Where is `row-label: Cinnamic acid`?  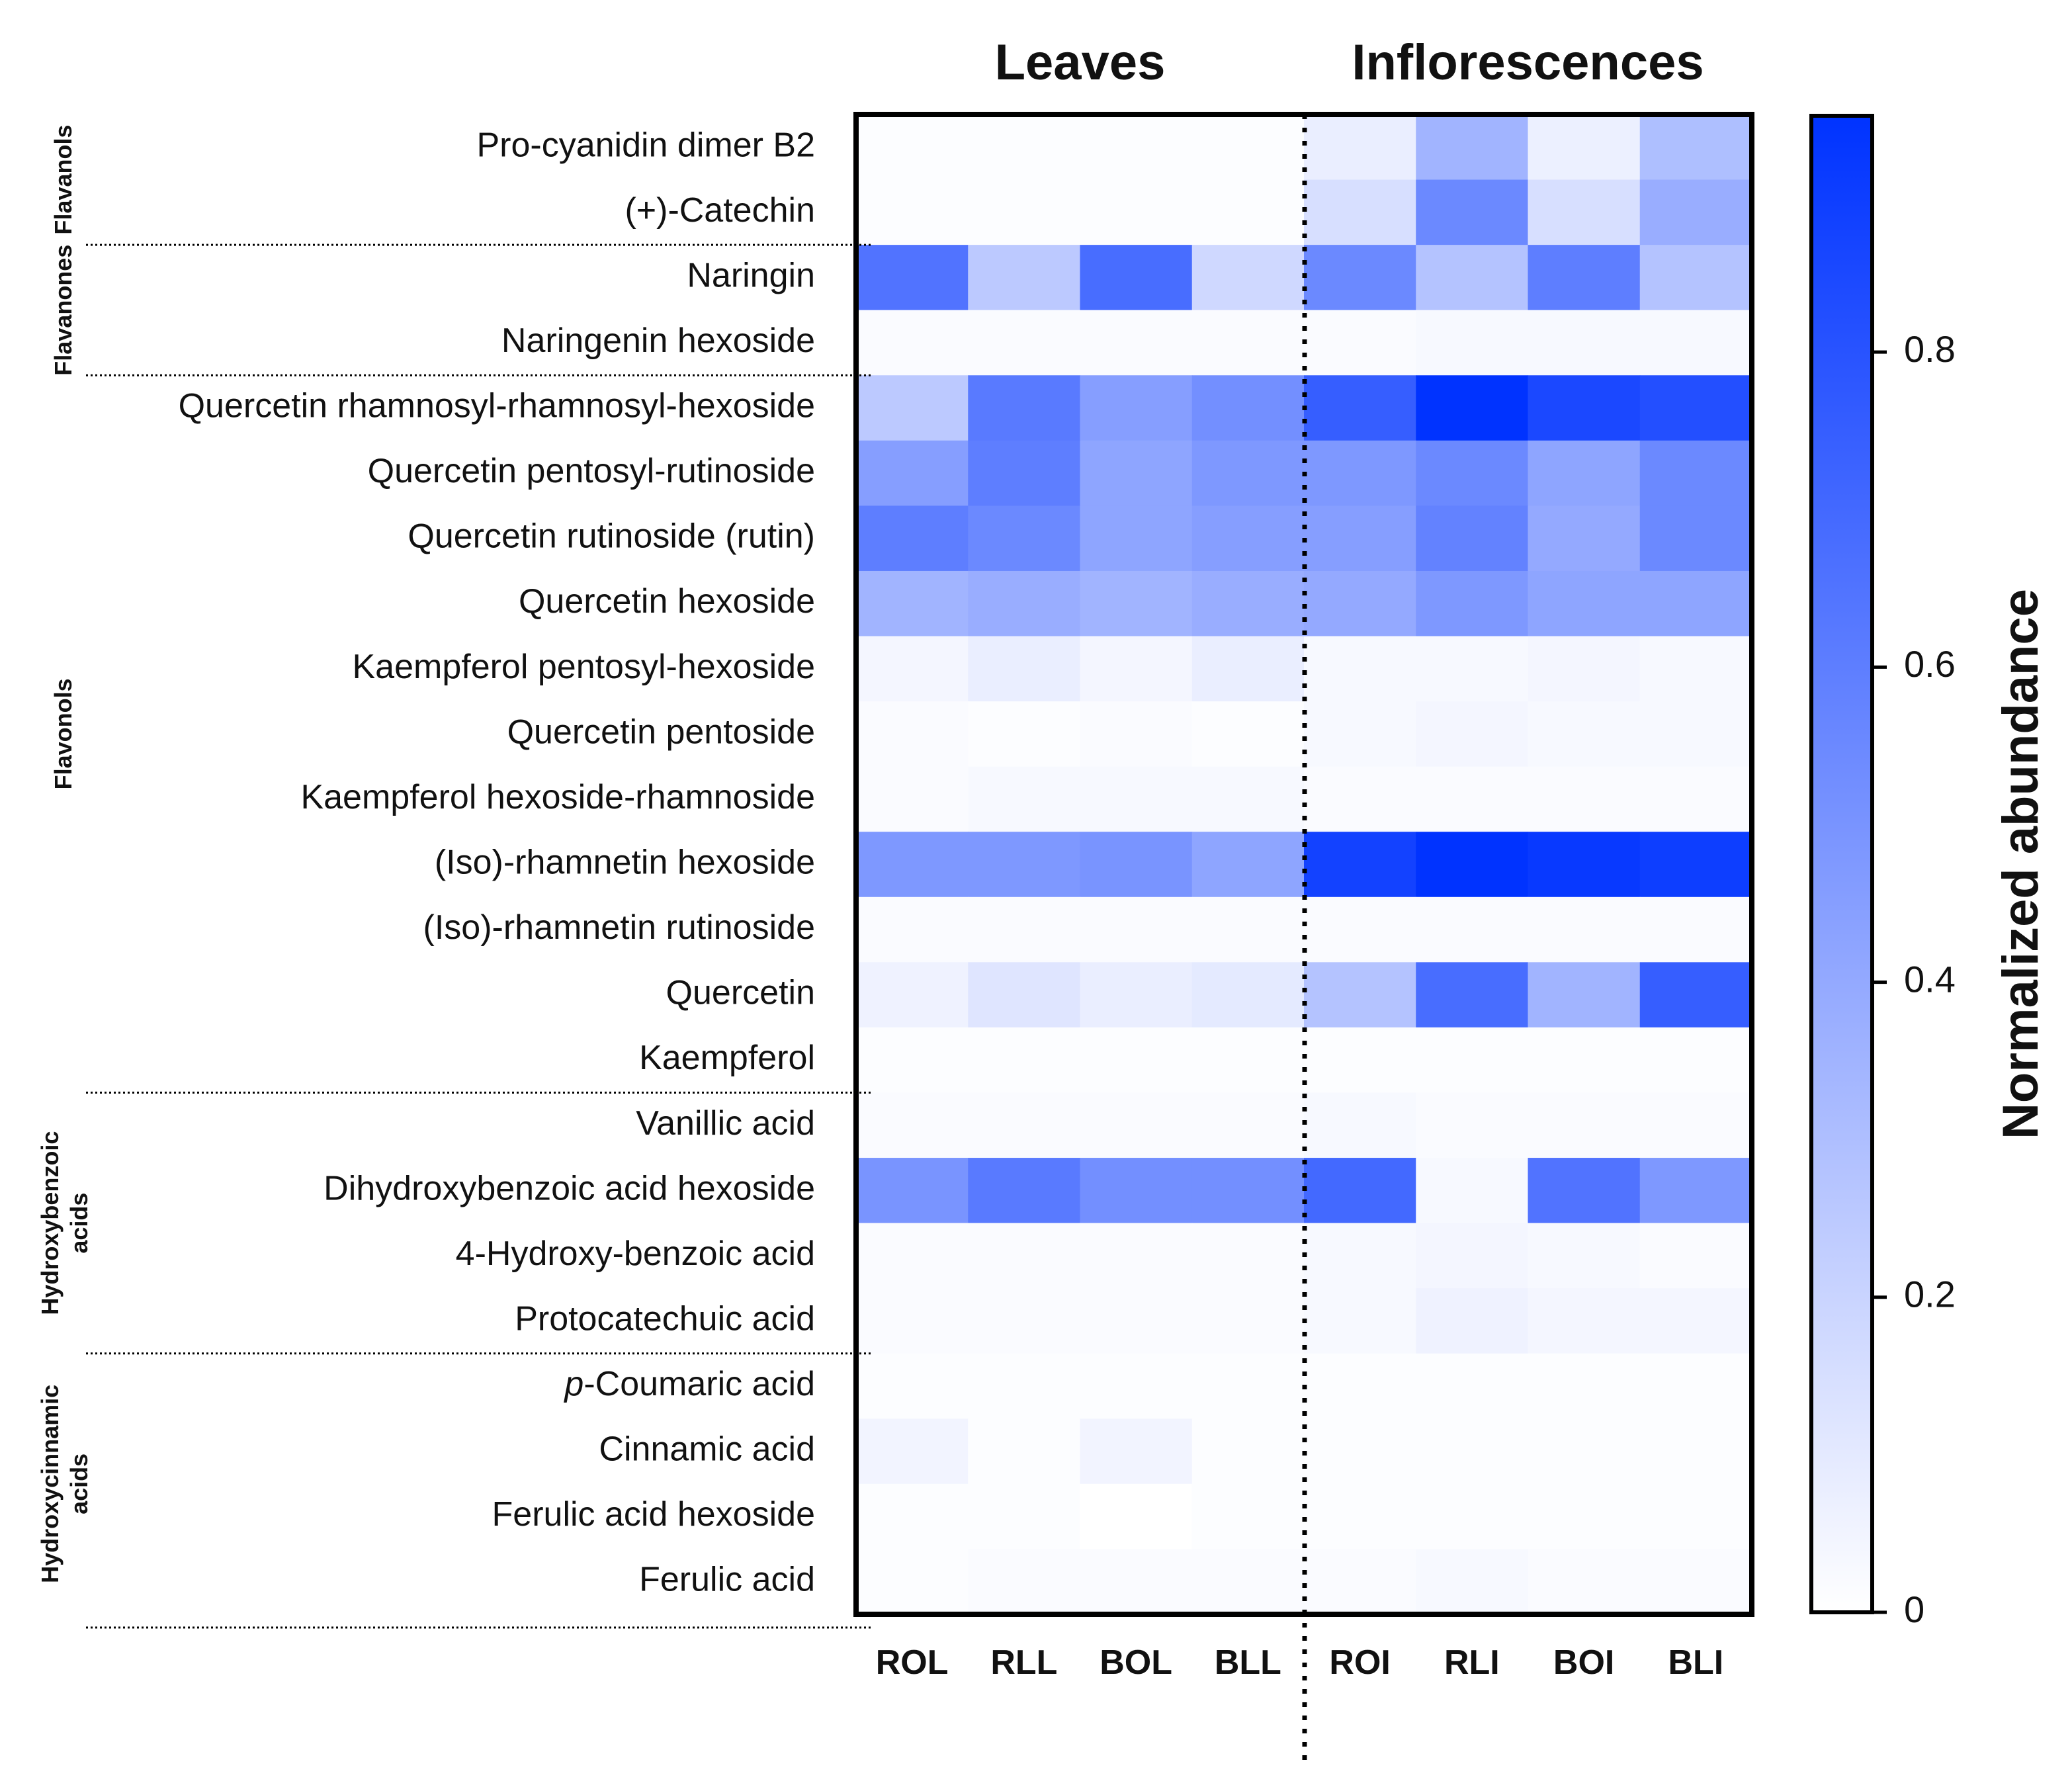 row-label: Cinnamic acid is located at coordinates (707, 1449).